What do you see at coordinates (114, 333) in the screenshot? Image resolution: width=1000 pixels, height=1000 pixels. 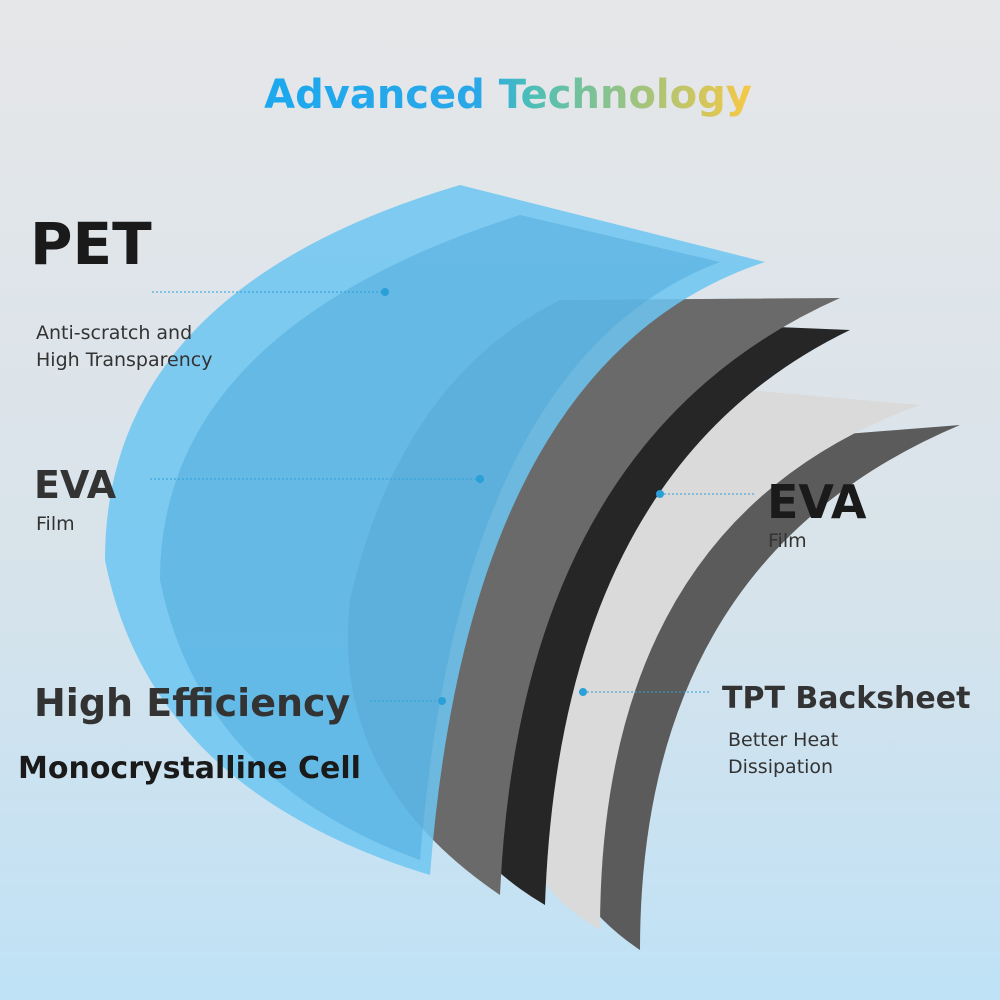 I see `layer-description: Anti-scratch and` at bounding box center [114, 333].